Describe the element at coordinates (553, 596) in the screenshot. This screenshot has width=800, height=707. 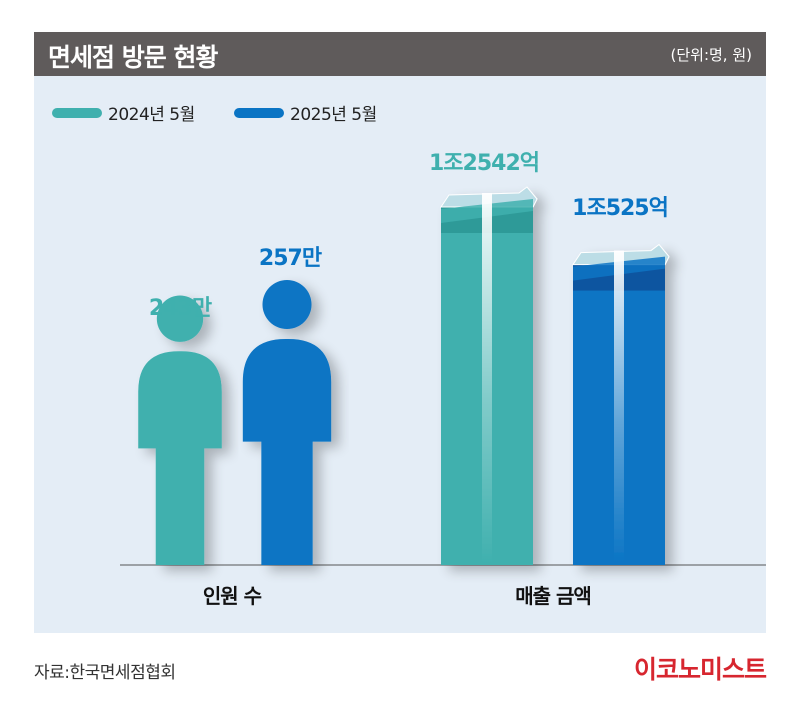
I see `category-label-sales: 매출 금액` at that location.